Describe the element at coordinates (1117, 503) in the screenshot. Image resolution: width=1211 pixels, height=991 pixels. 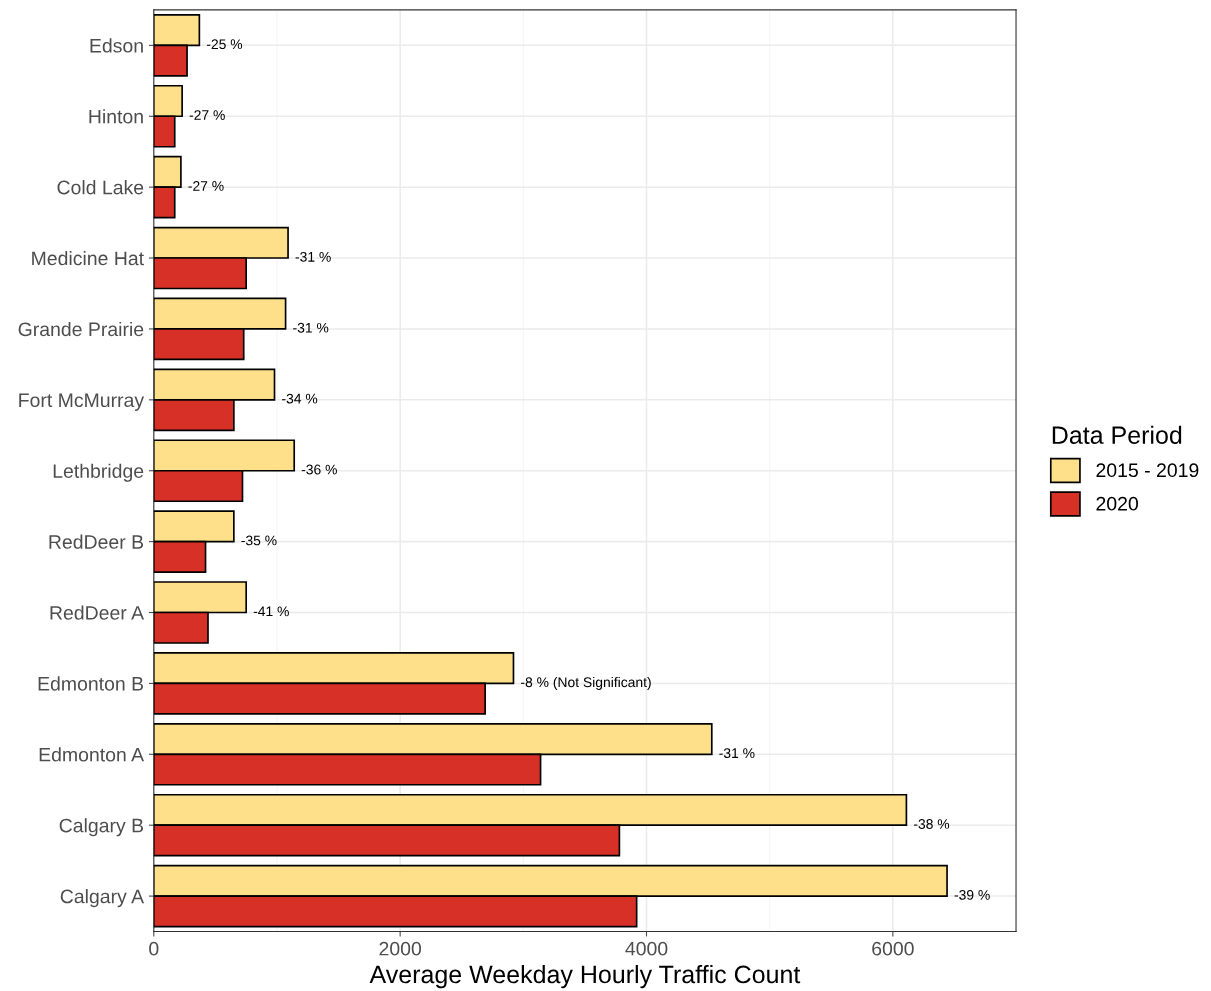
I see `legend-label: 2020` at that location.